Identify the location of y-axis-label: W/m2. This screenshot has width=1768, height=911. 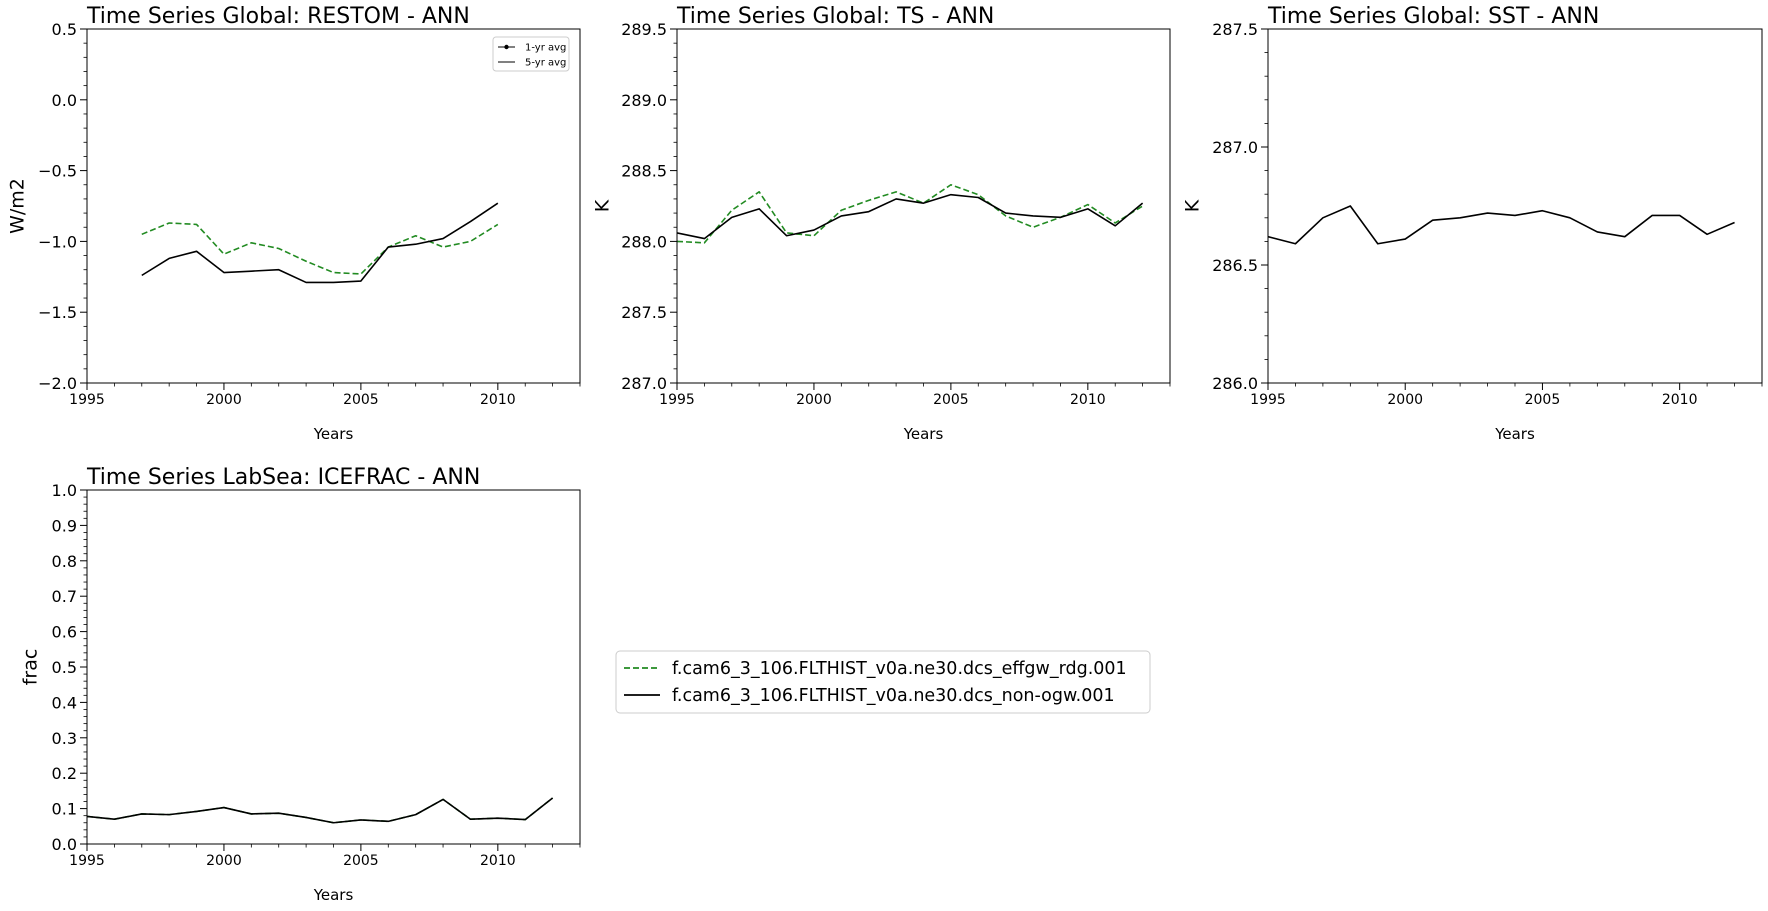
(18, 206).